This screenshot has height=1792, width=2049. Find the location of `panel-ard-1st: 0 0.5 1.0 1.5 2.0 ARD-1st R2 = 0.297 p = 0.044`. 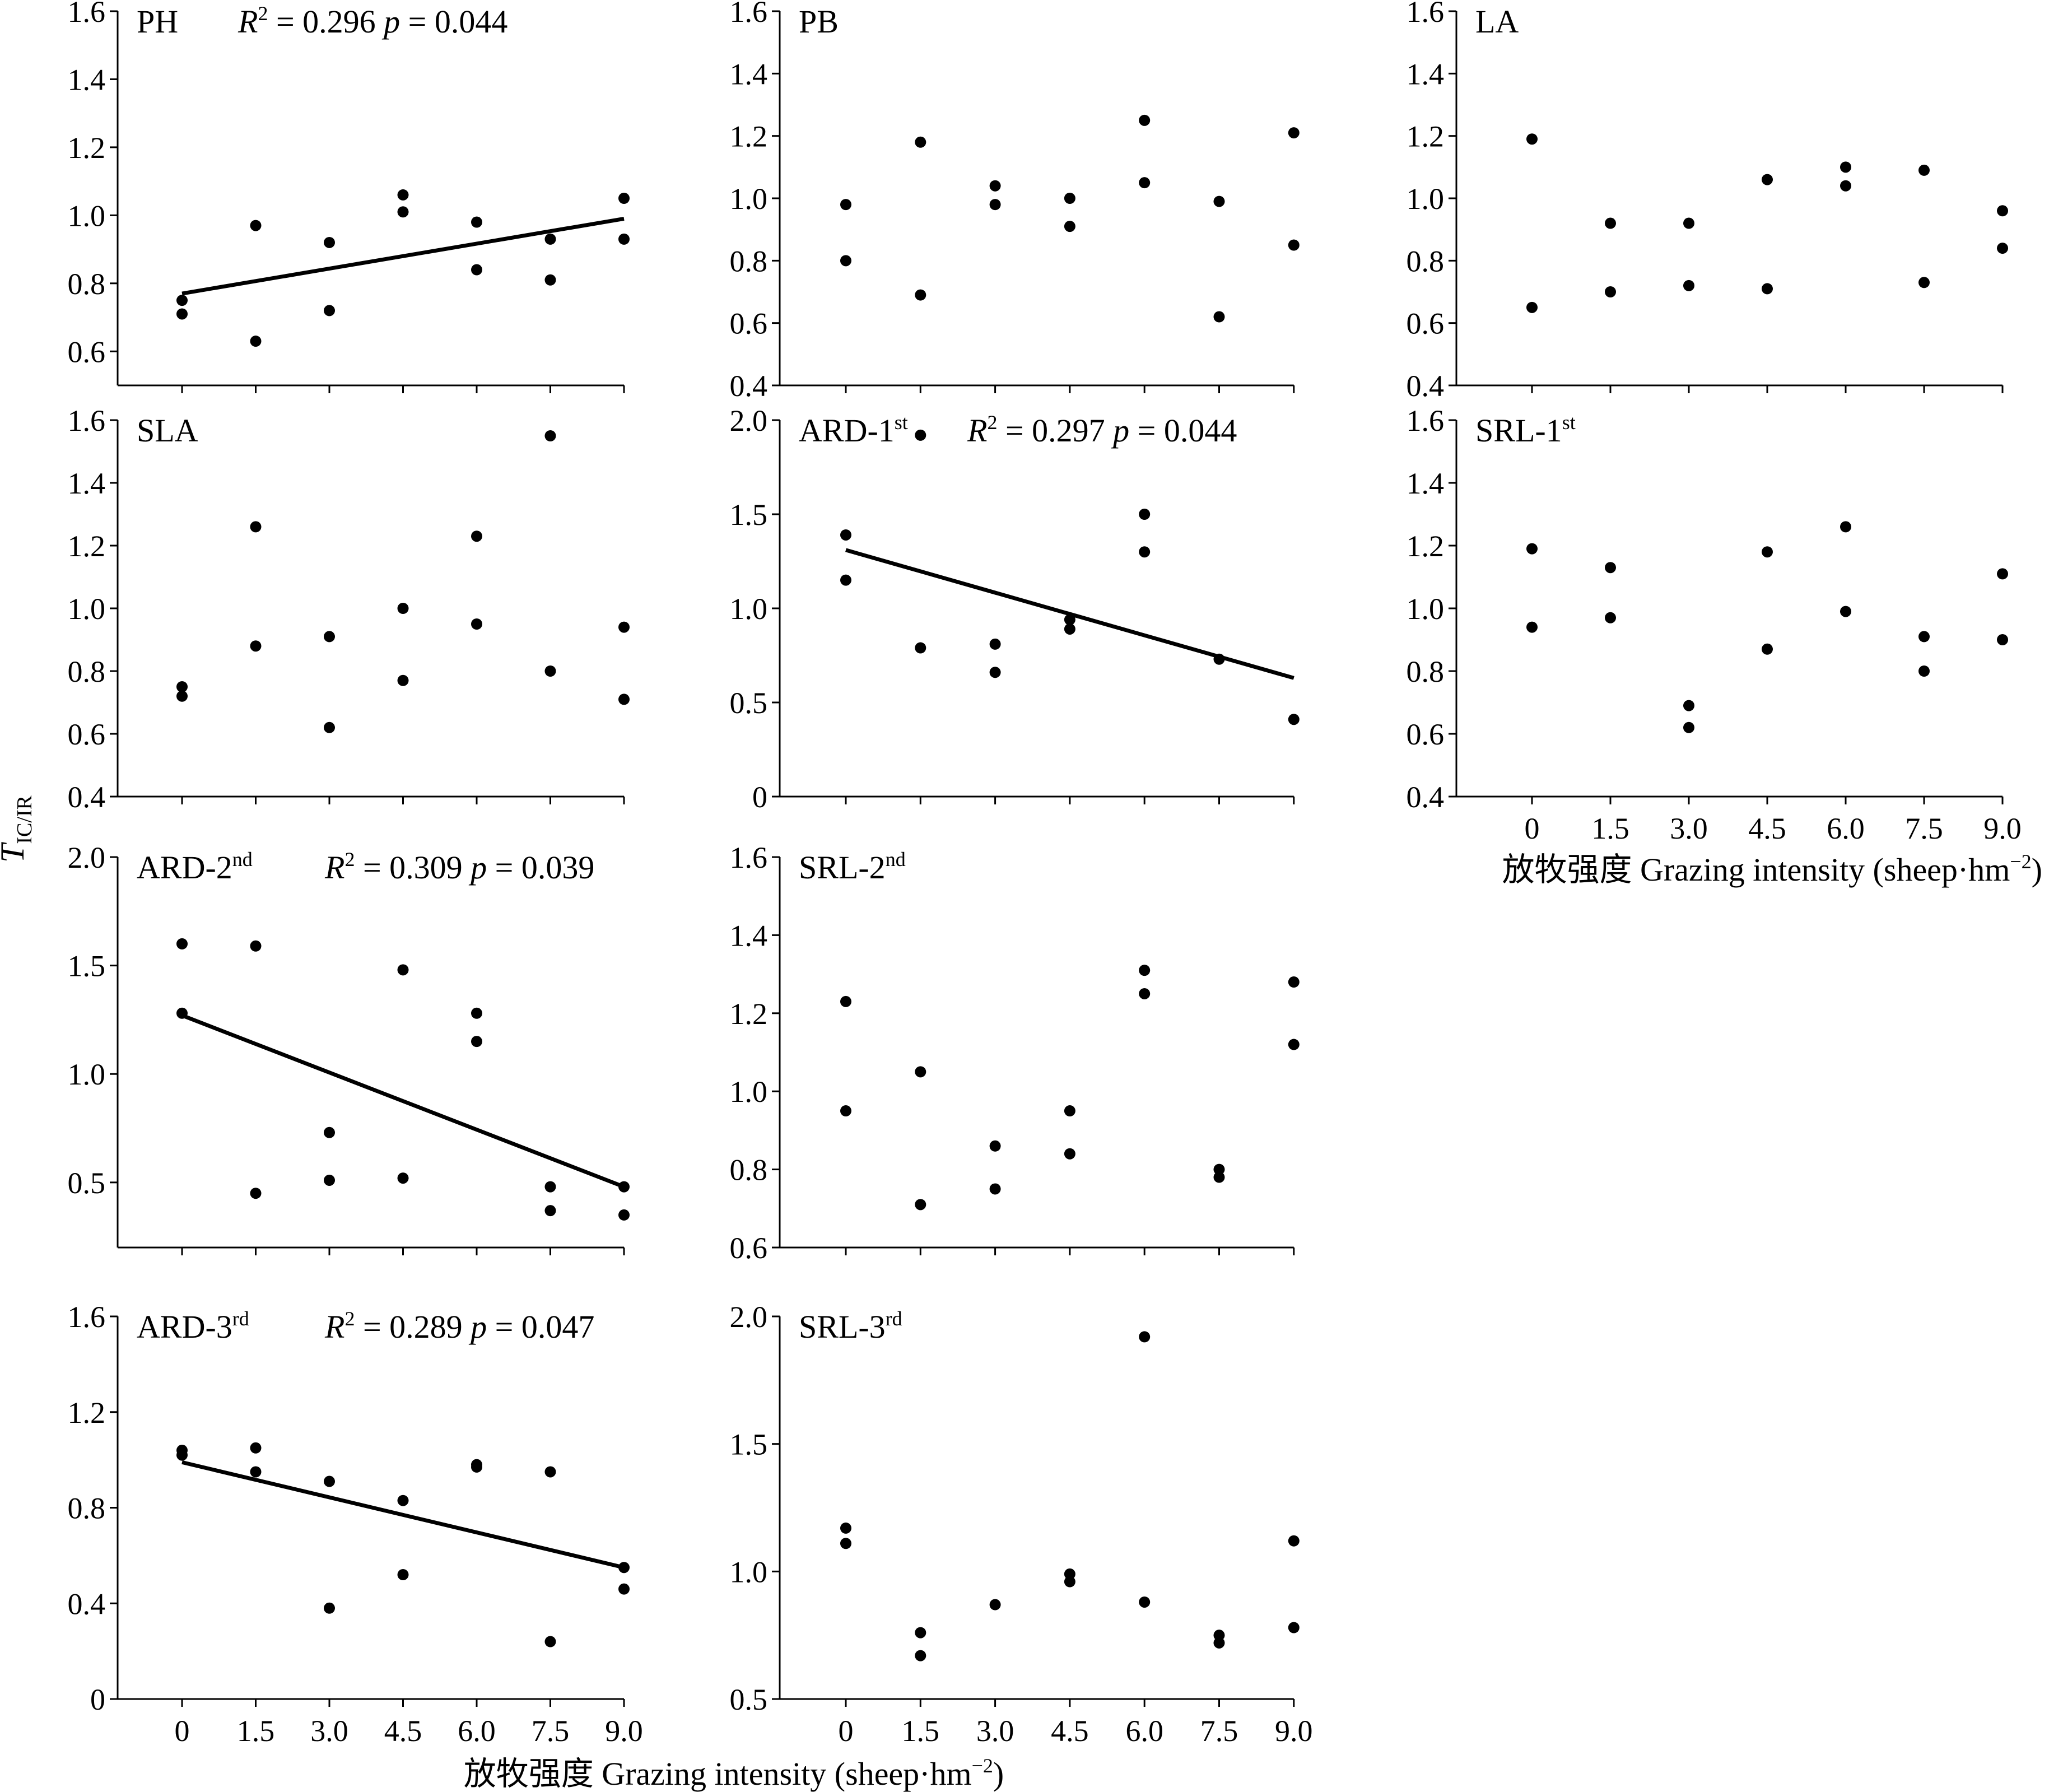

panel-ard-1st: 0 0.5 1.0 1.5 2.0 ARD-1st R2 = 0.297 p = 0.044 is located at coordinates (1015, 609).